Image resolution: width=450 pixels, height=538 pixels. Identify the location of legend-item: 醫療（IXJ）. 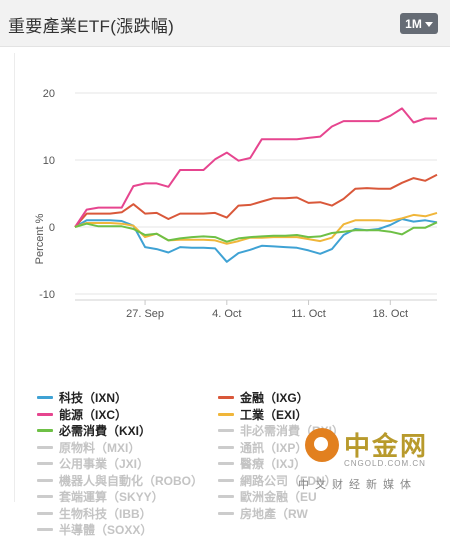
(262, 463).